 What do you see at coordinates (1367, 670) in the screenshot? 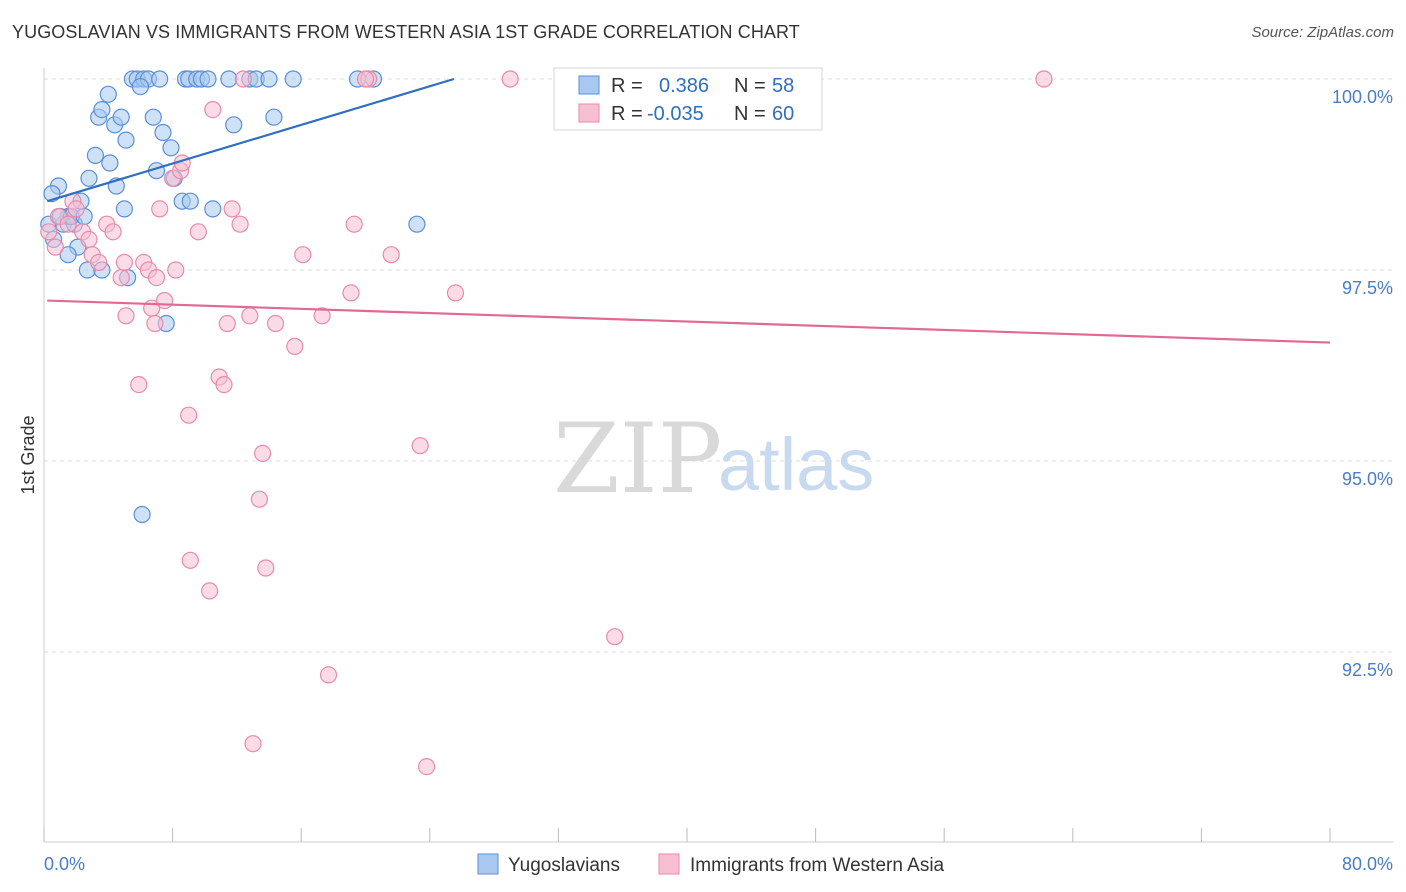
I see `y-tick-label: 92.5%` at bounding box center [1367, 670].